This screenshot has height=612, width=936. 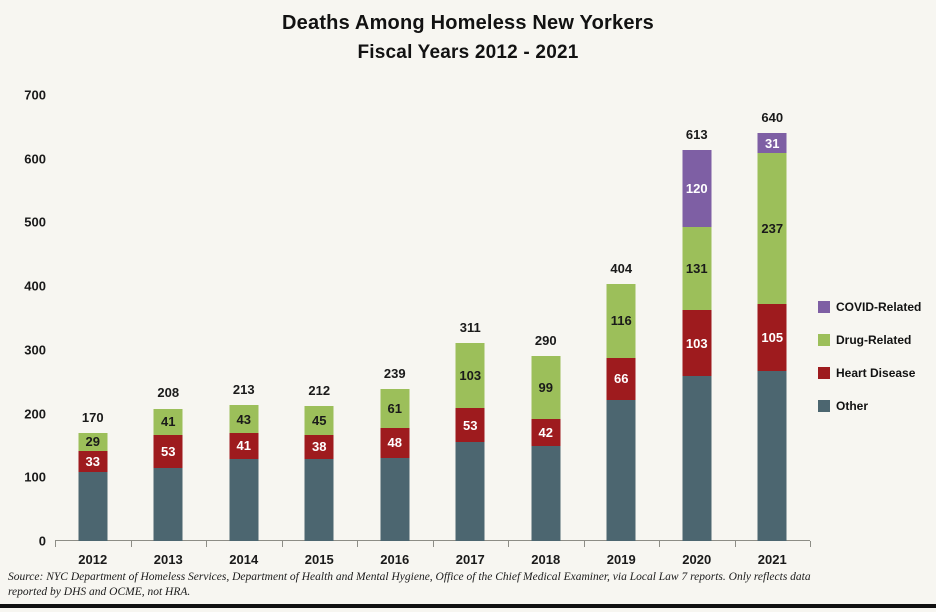 I want to click on bar-group: 48 61 239 2016, so click(x=395, y=331).